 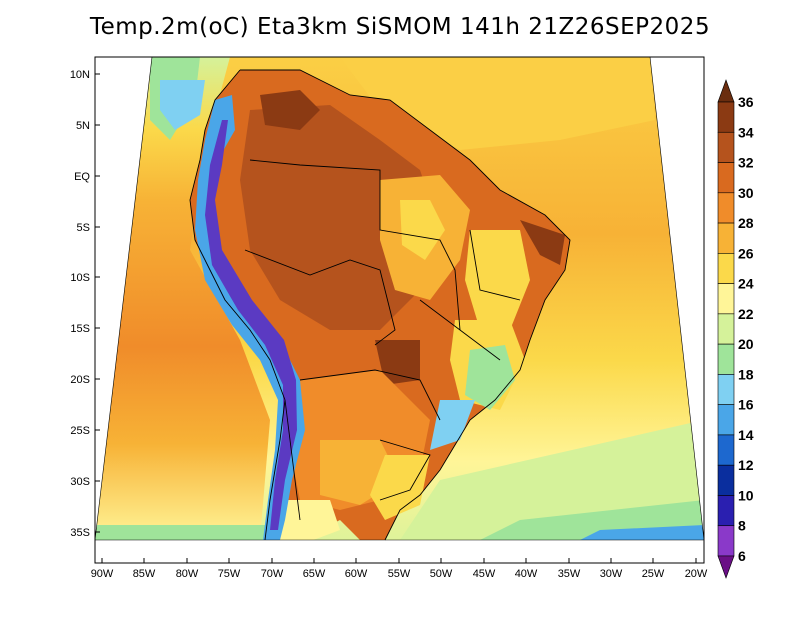 I want to click on lat-label: 10N, so click(x=80, y=75).